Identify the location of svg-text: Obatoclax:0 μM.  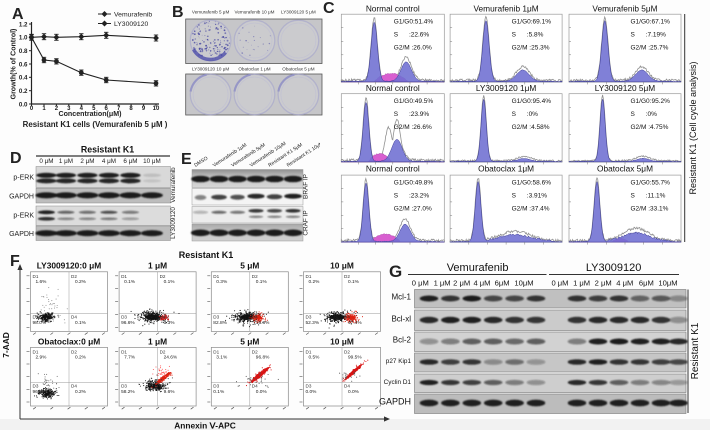
(69, 342).